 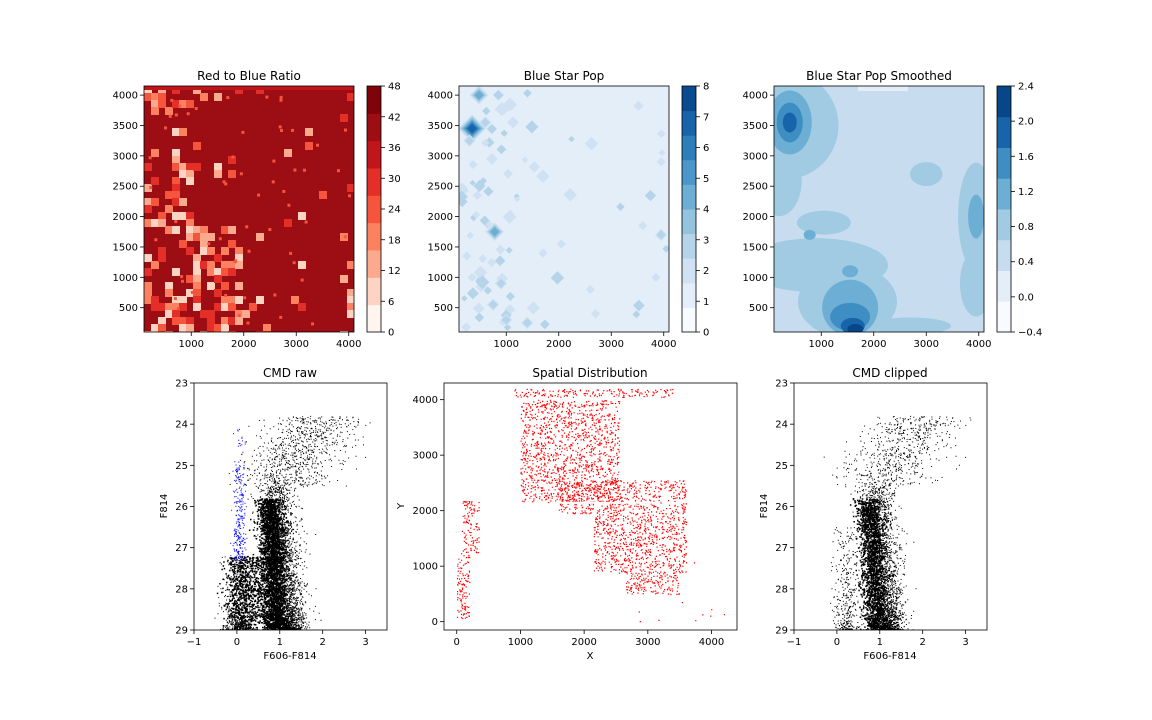 What do you see at coordinates (394, 87) in the screenshot?
I see `colorbar-tick-label: 48` at bounding box center [394, 87].